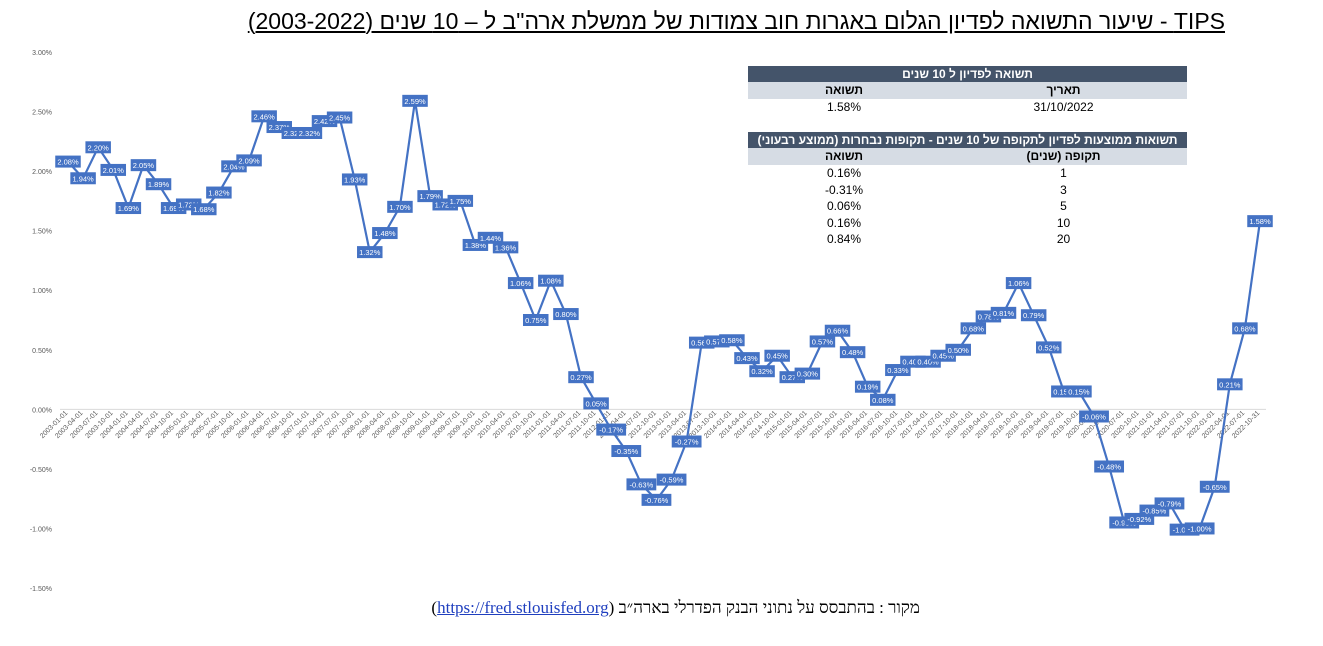 The width and height of the screenshot is (1323, 646). Describe the element at coordinates (732, 340) in the screenshot. I see `data-label: 0.58%` at that location.